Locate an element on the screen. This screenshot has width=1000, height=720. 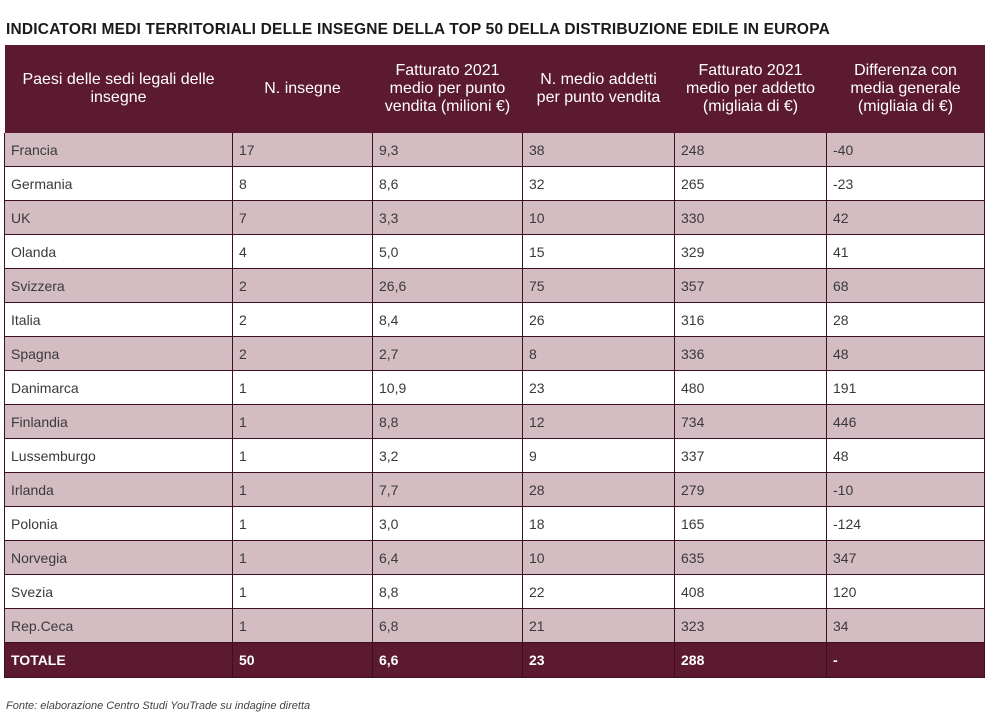
value-cell: 265 is located at coordinates (750, 183).